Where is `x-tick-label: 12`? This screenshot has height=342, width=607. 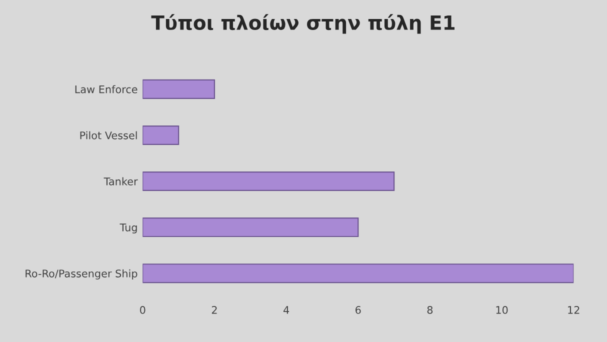 x-tick-label: 12 is located at coordinates (574, 310).